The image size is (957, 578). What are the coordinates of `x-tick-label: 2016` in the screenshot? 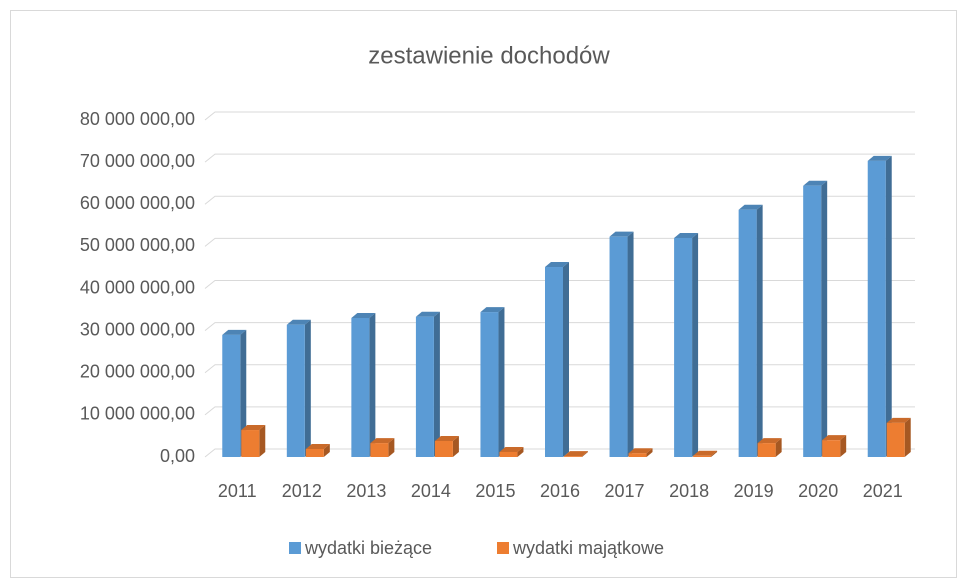 It's located at (560, 491).